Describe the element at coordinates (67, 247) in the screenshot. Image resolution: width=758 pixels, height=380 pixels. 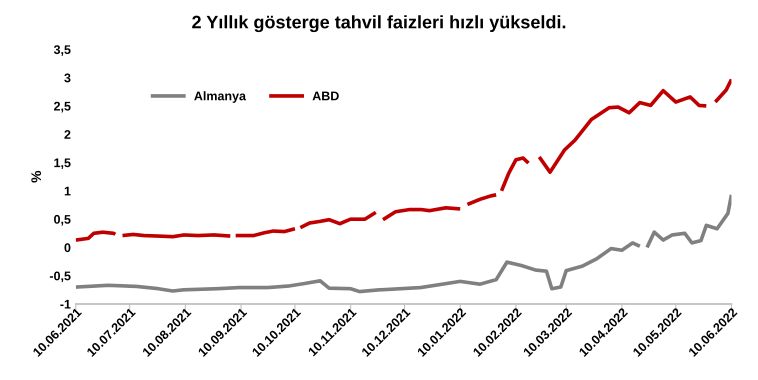
I see `y-tick-label: 0` at that location.